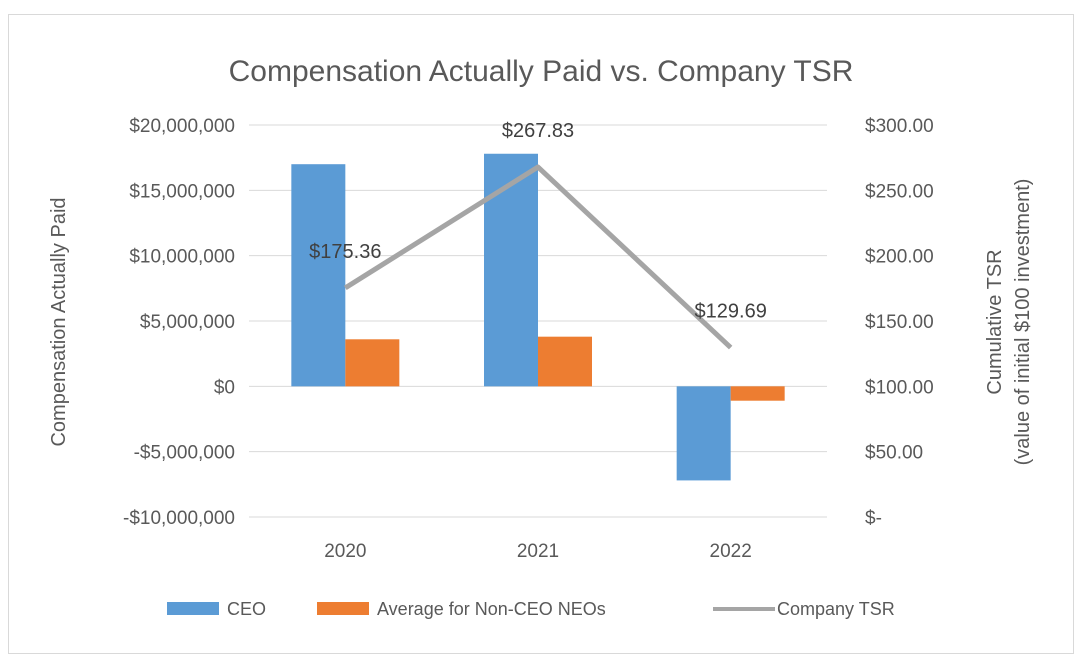 The height and width of the screenshot is (670, 1085). Describe the element at coordinates (193, 608) in the screenshot. I see `legend-swatch-ceo` at that location.